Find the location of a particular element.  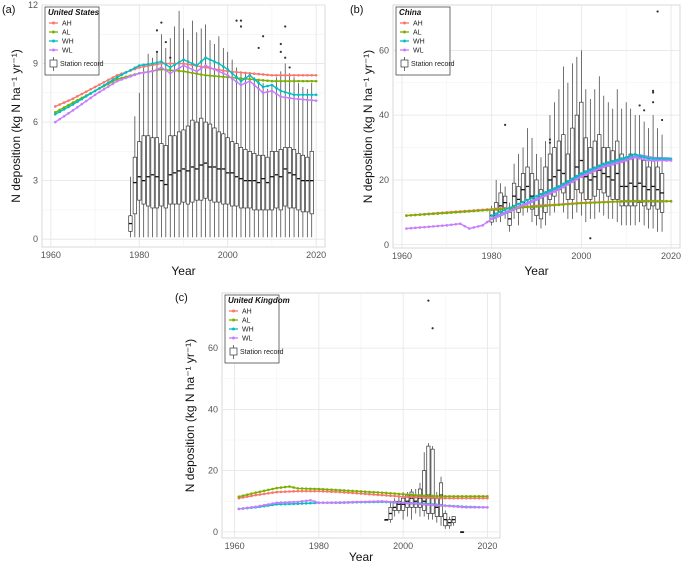

panel-label: (c) is located at coordinates (181, 298).